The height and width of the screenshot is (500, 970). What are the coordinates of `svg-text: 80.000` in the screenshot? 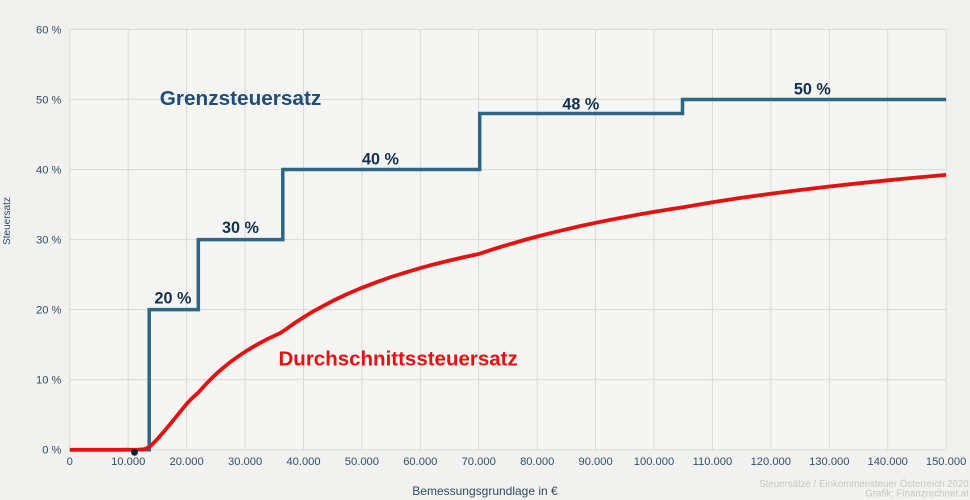 It's located at (537, 462).